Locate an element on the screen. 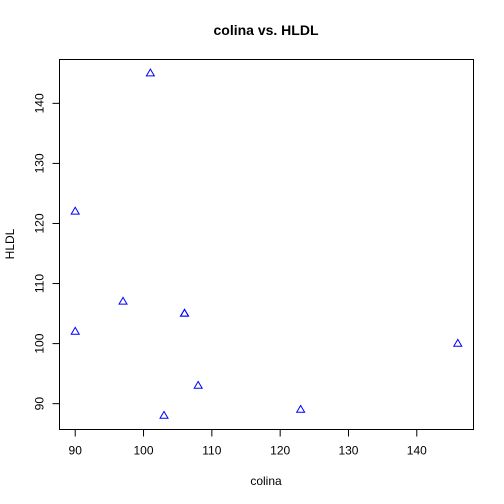 This screenshot has width=504, height=504. x-tick-label: 130 is located at coordinates (348, 451).